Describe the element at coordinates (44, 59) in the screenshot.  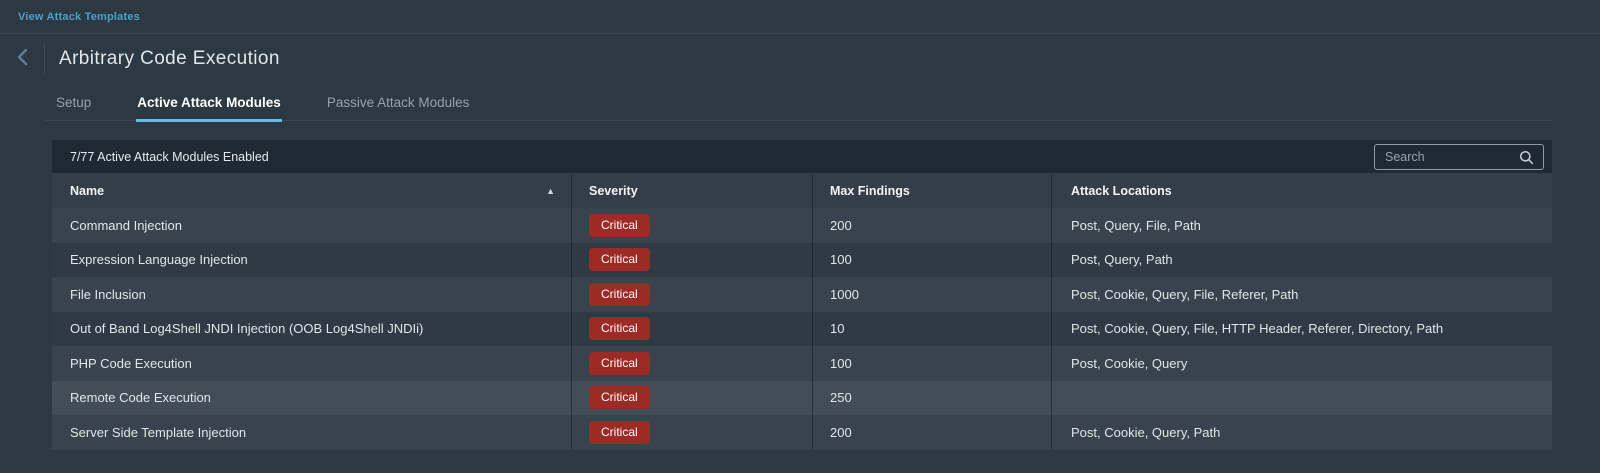
I see `title-divider` at that location.